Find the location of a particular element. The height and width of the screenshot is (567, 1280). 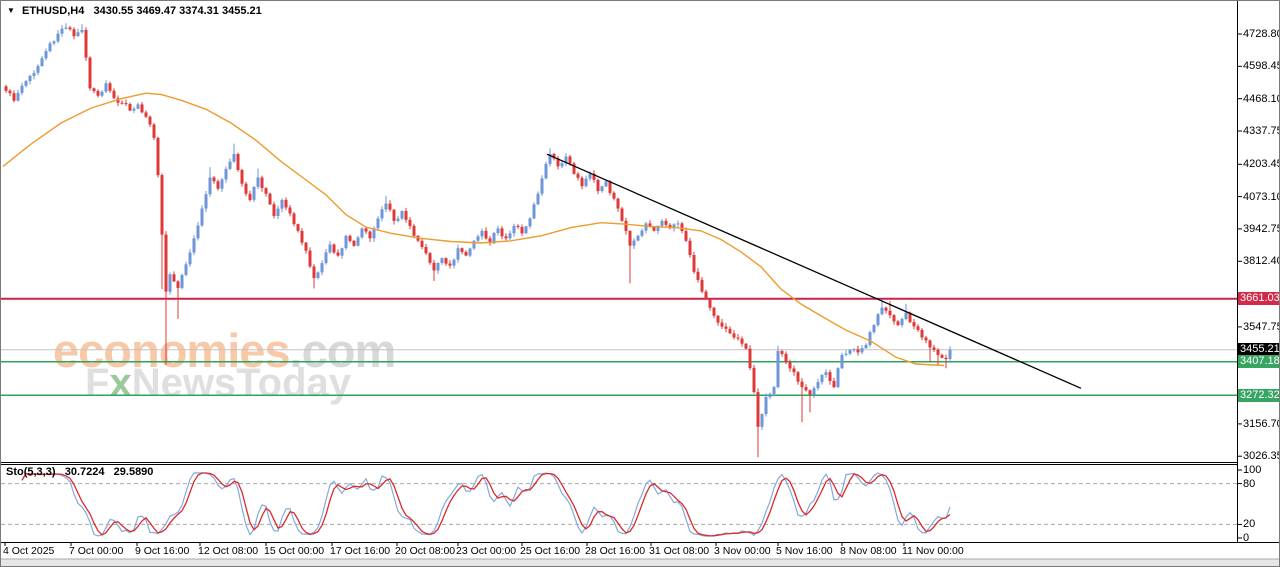

watermark-domain-text: .com is located at coordinates (343, 350).